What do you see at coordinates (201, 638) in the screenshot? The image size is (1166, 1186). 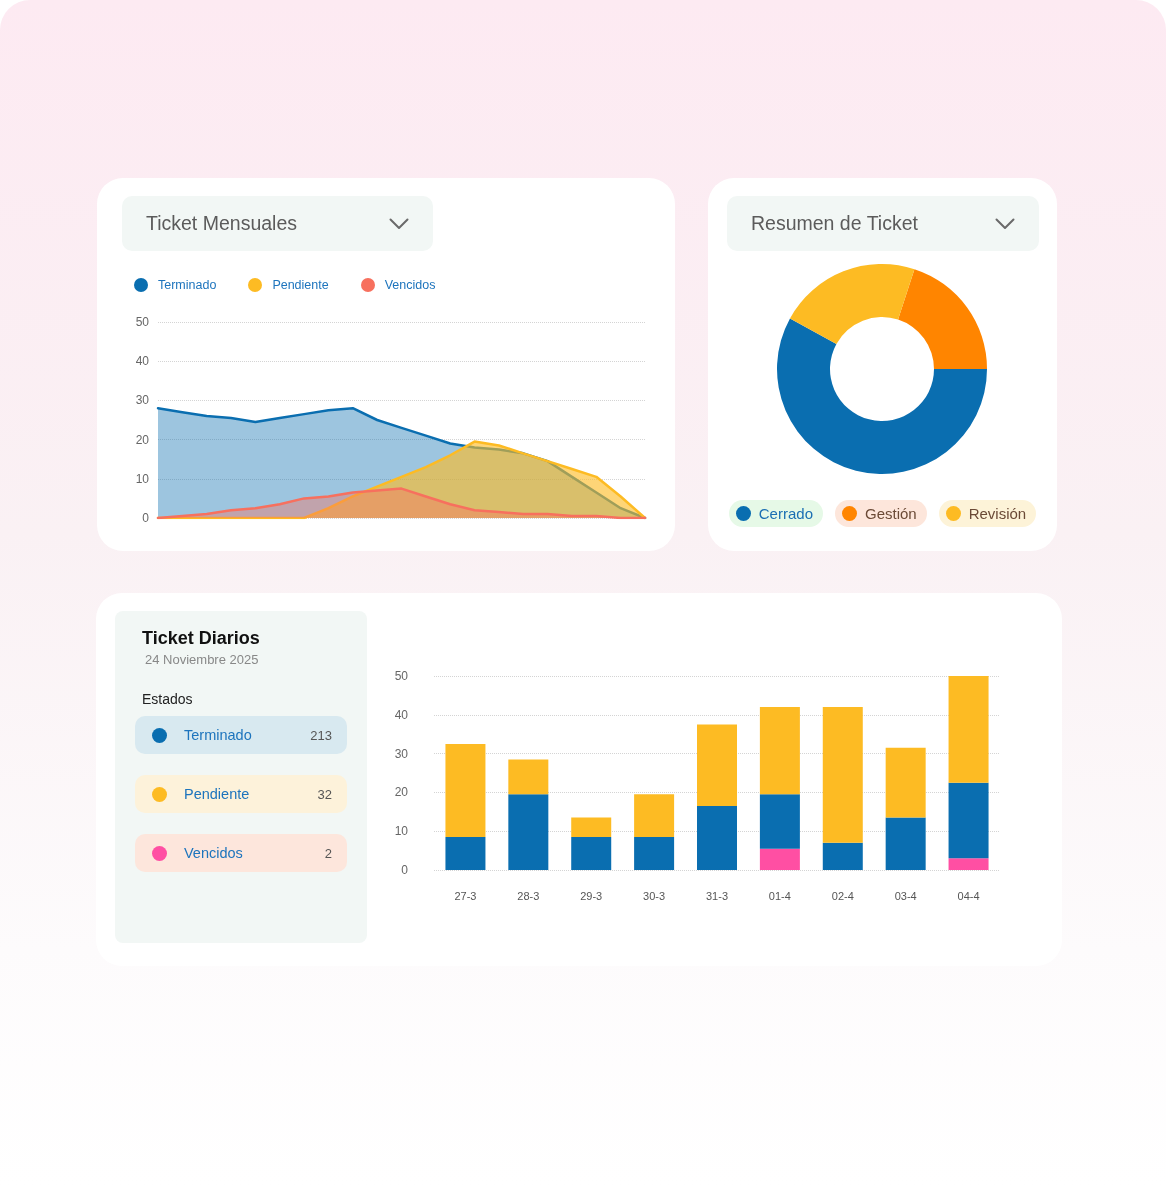 I see `text: Ticket Diarios` at bounding box center [201, 638].